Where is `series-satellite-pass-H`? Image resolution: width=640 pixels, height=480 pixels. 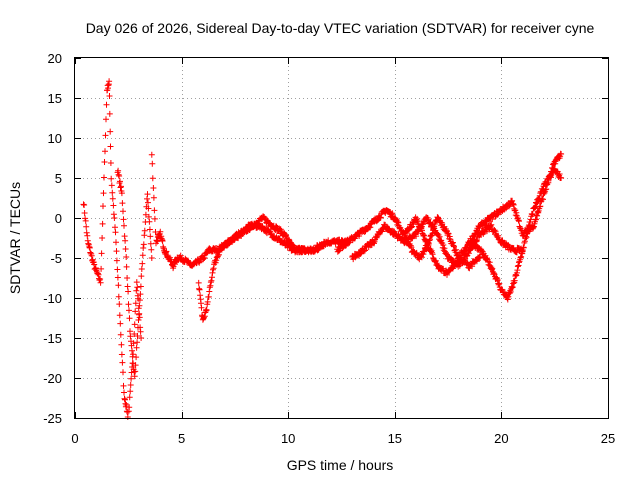
series-satellite-pass-H is located at coordinates (515, 198).